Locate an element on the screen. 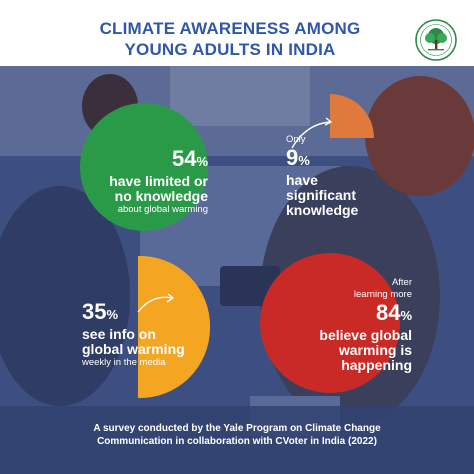  stat-weekly-line1: see info on is located at coordinates (119, 334).